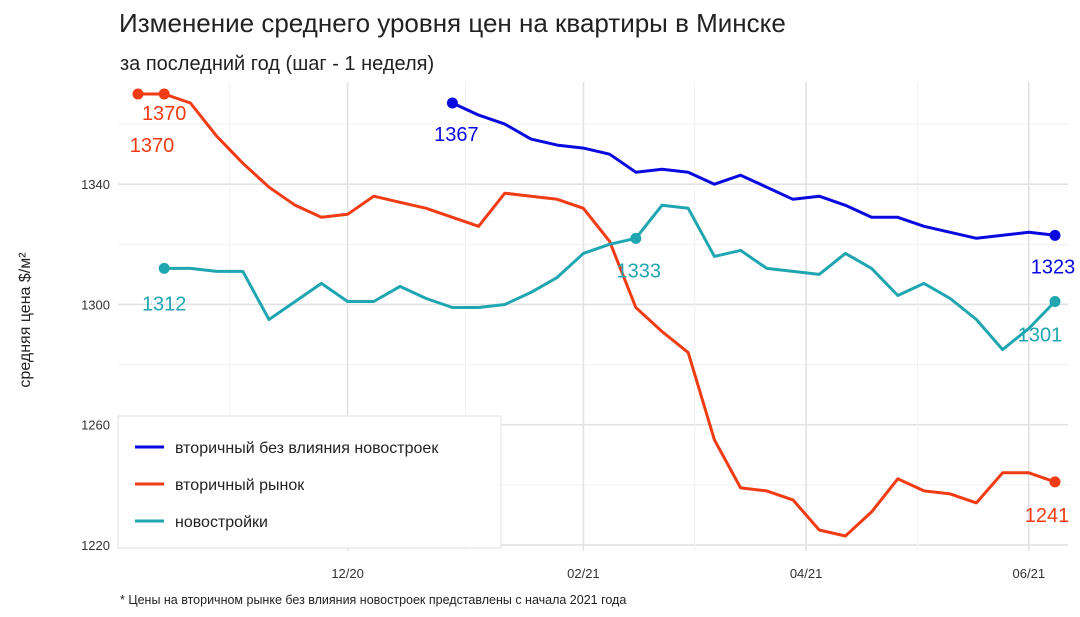  What do you see at coordinates (1040, 335) in the screenshot?
I see `data-label-2-34: 1301` at bounding box center [1040, 335].